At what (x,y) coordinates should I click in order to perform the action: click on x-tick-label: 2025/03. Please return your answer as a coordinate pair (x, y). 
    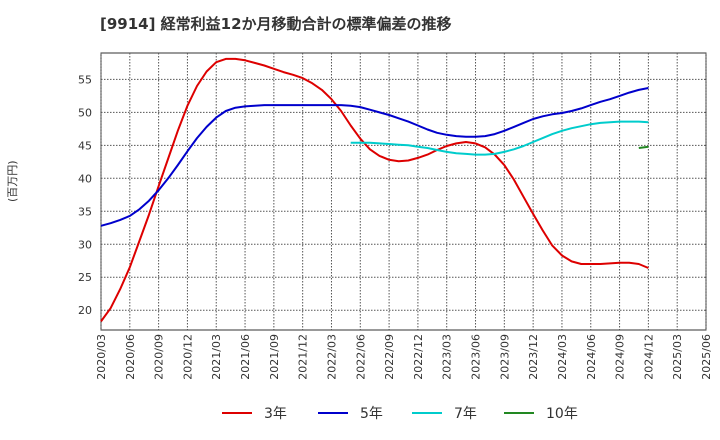
    Looking at the image, I should click on (677, 357).